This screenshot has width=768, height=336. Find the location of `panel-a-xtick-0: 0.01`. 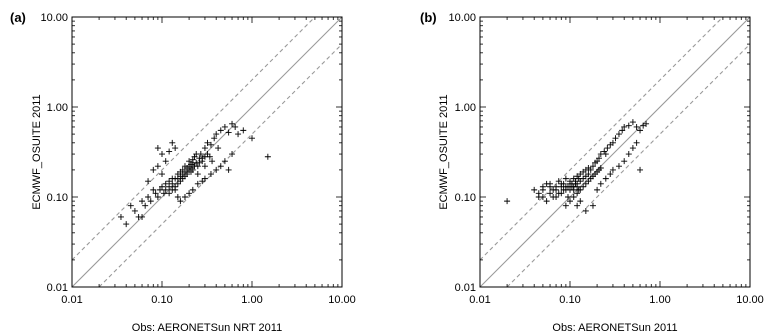

panel-a-xtick-0: 0.01 is located at coordinates (71, 300).